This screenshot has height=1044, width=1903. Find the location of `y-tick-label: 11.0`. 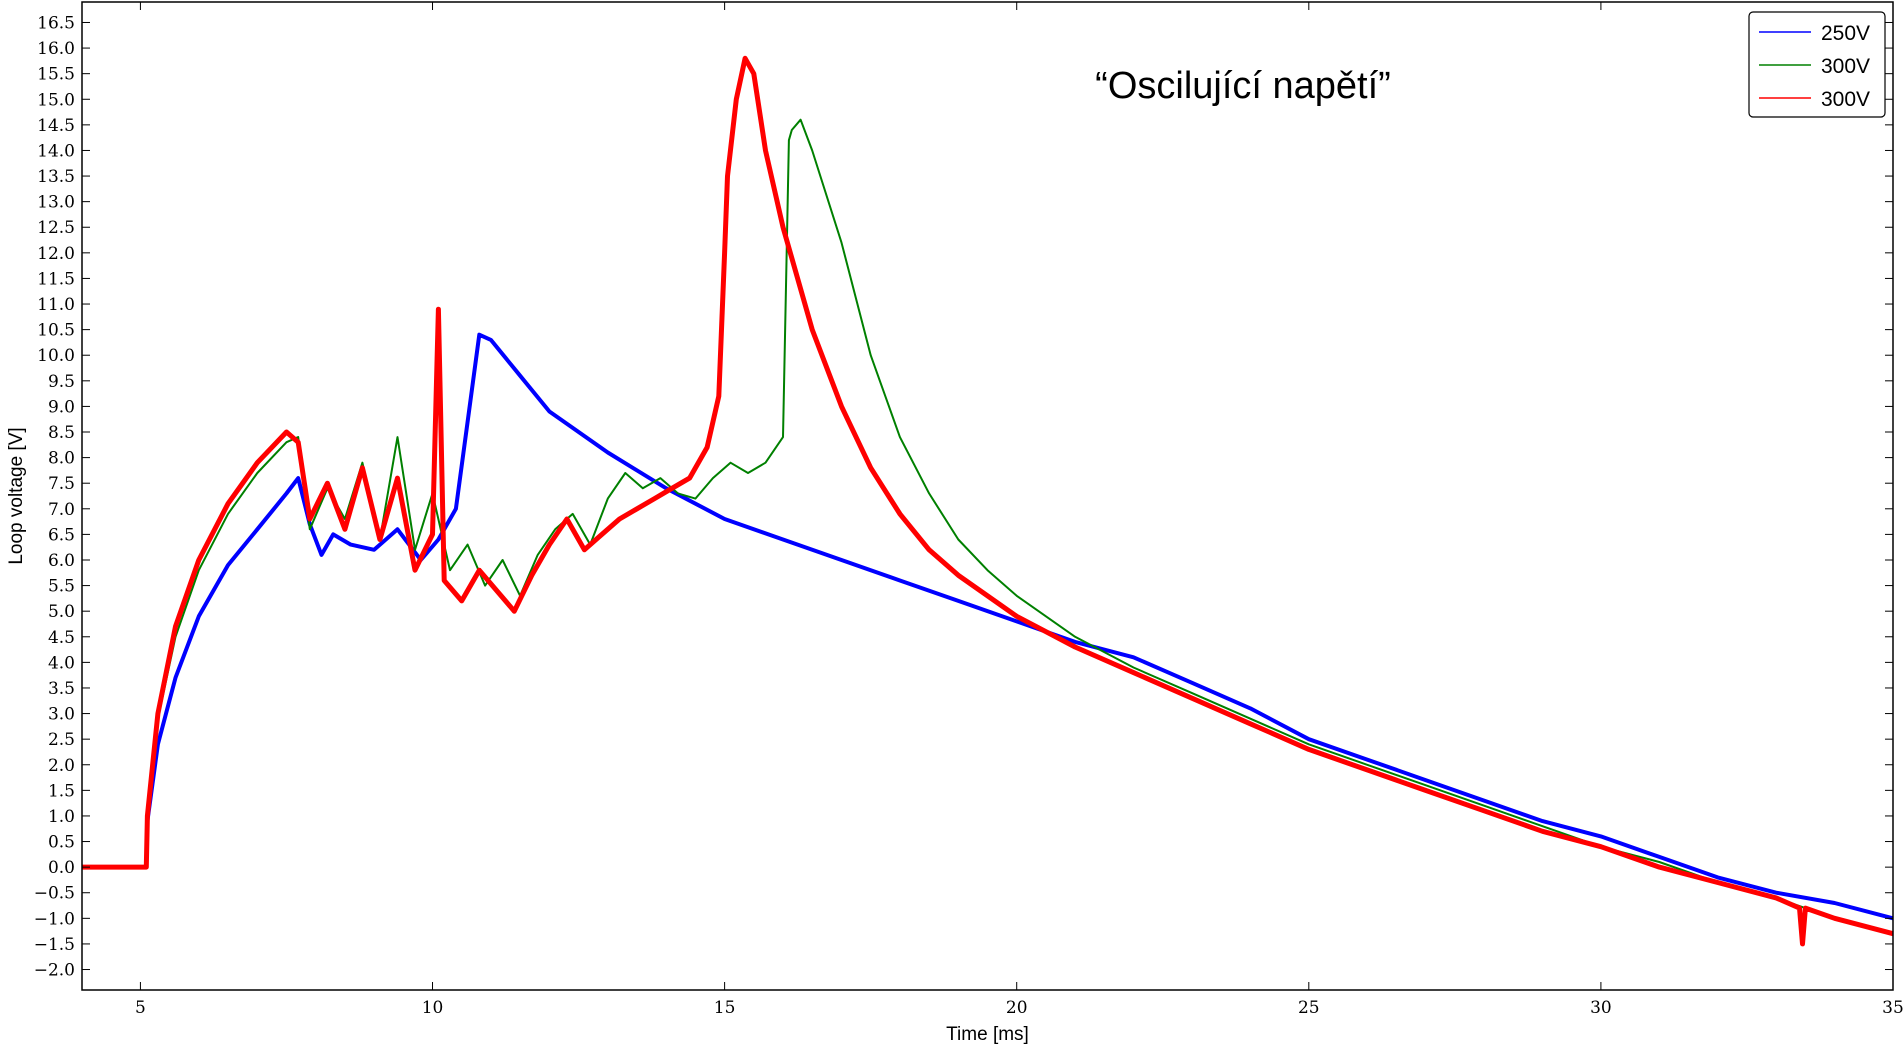

y-tick-label: 11.0 is located at coordinates (56, 305).